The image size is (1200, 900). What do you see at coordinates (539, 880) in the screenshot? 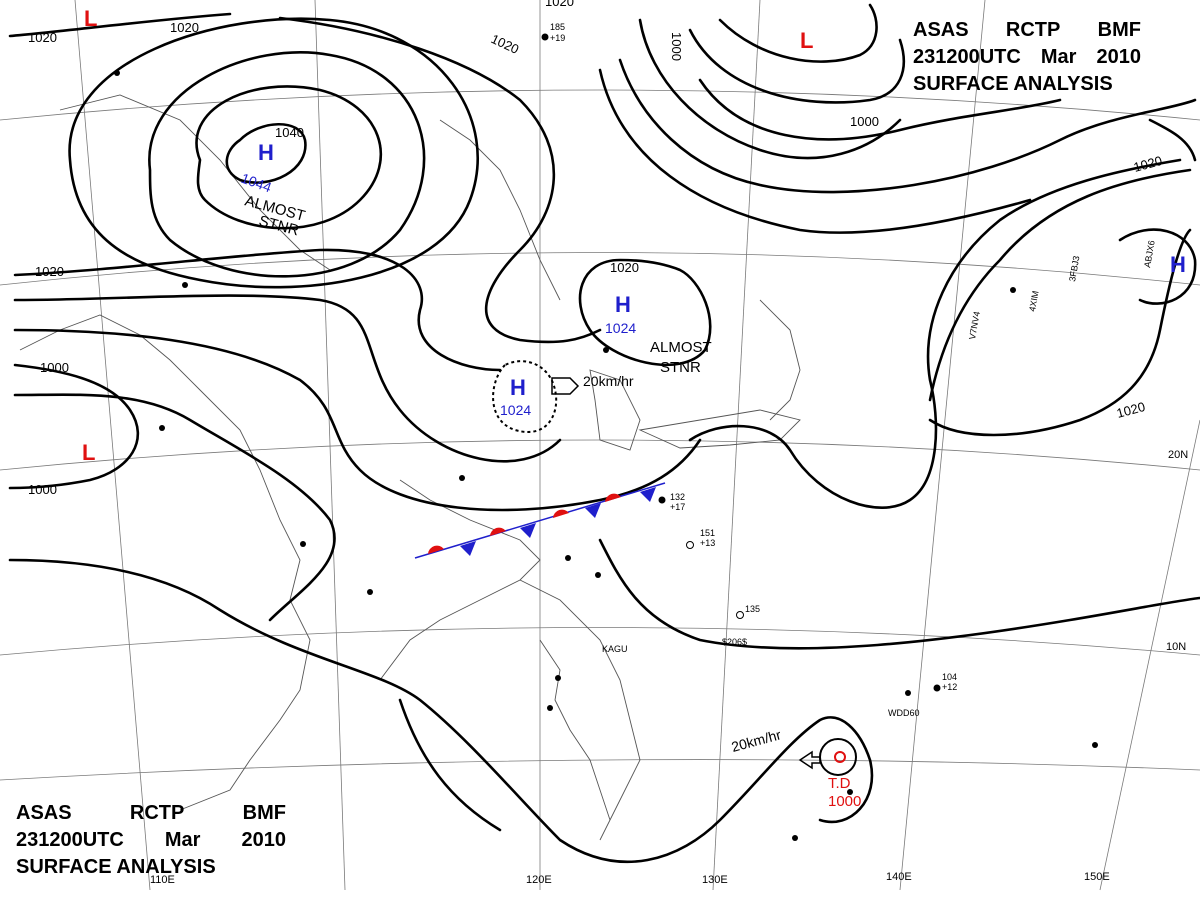
I see `longitude-label: 120E` at bounding box center [539, 880].